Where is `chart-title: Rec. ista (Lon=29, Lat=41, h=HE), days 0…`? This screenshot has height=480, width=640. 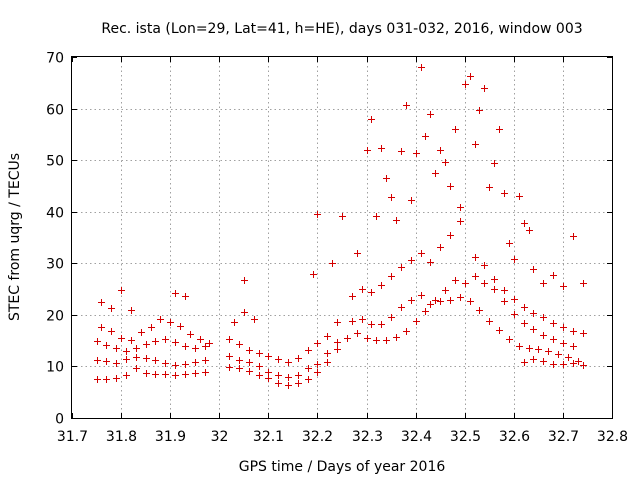
chart-title: Rec. ista (Lon=29, Lat=41, h=HE), days 0… is located at coordinates (341, 29).